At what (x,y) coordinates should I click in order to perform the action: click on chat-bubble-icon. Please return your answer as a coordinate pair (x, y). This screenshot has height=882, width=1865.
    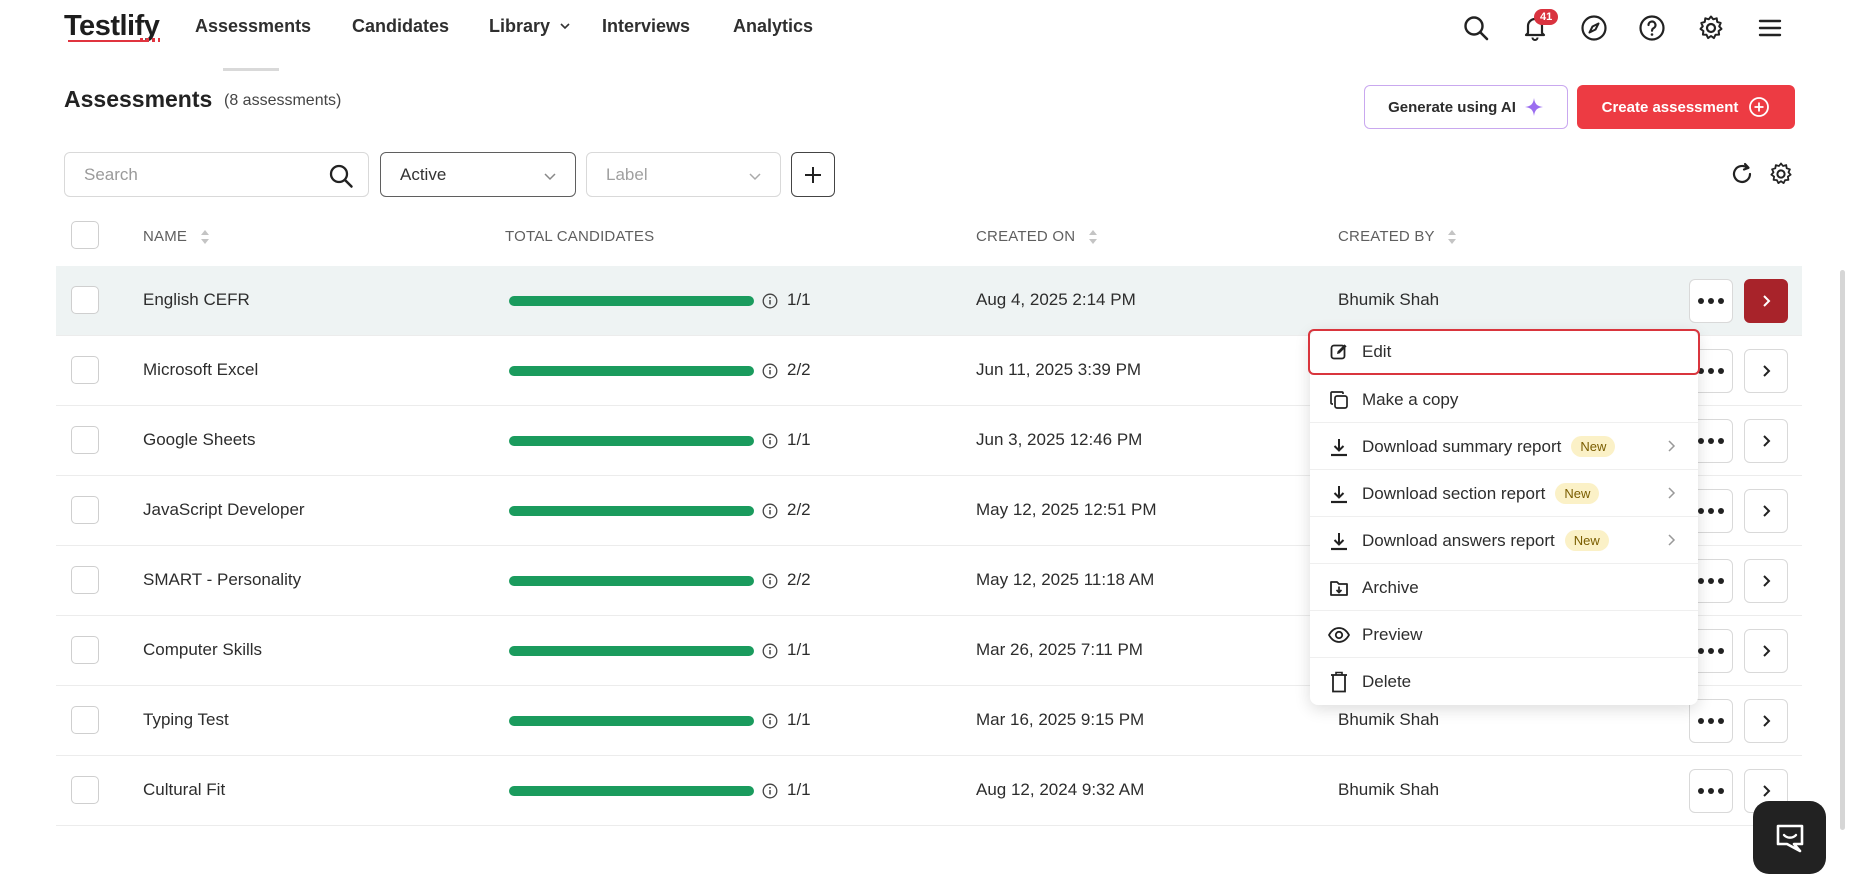
    Looking at the image, I should click on (1789, 838).